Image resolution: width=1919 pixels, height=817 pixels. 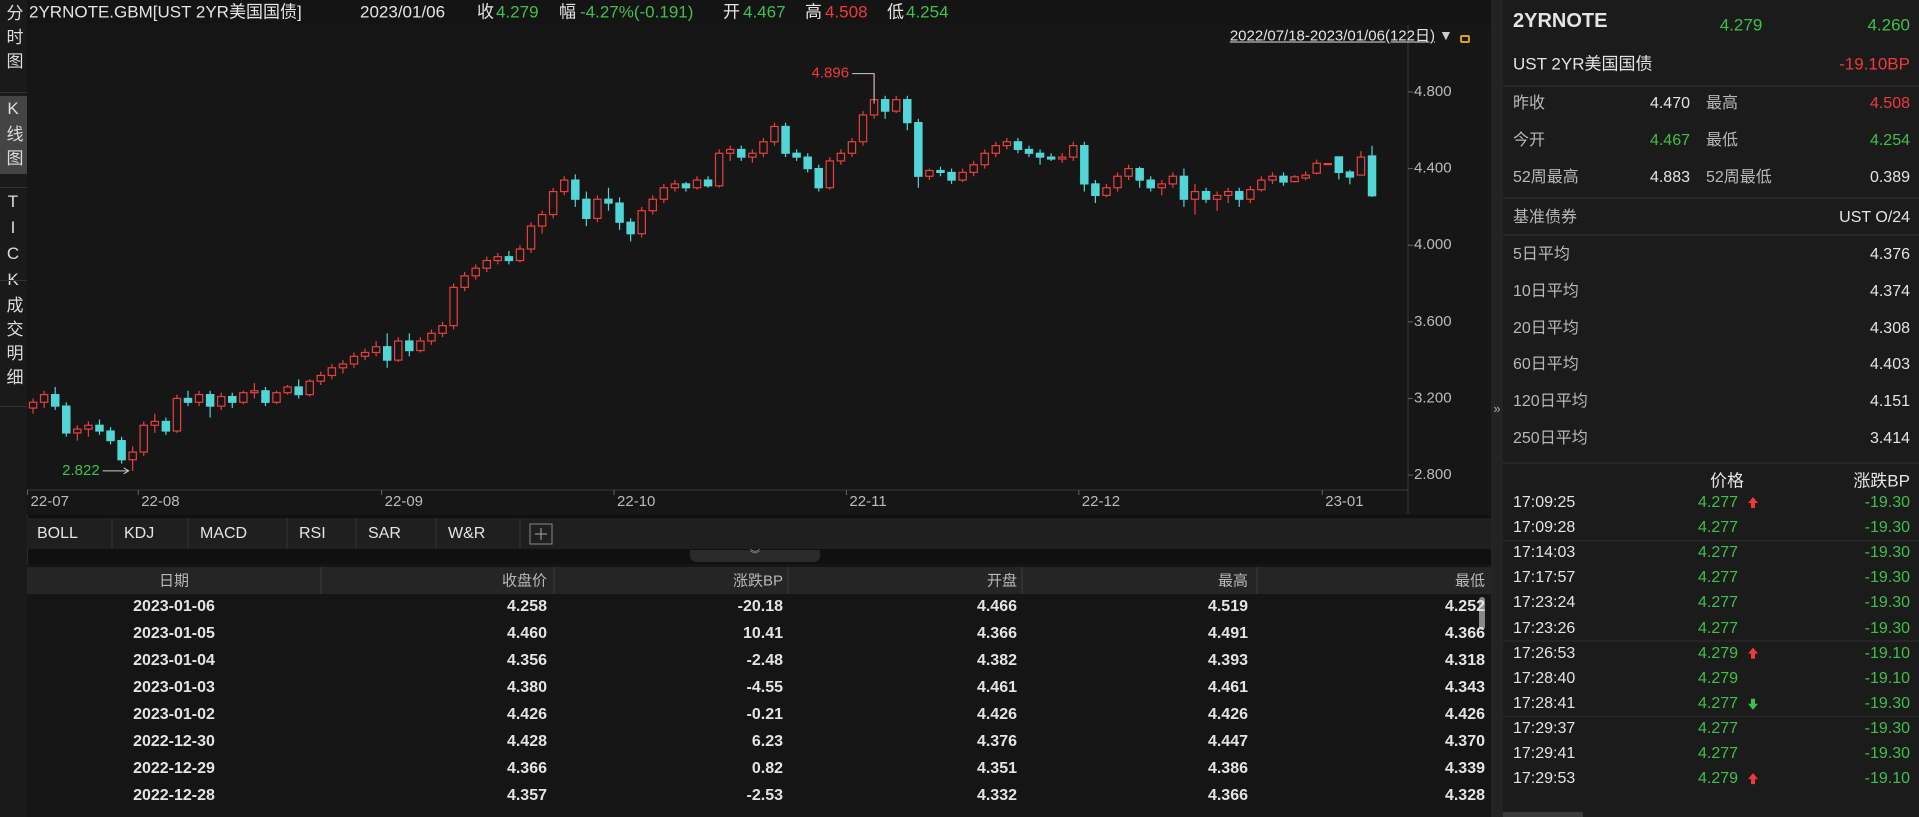 What do you see at coordinates (1669, 103) in the screenshot?
I see `stat-value: 4.470` at bounding box center [1669, 103].